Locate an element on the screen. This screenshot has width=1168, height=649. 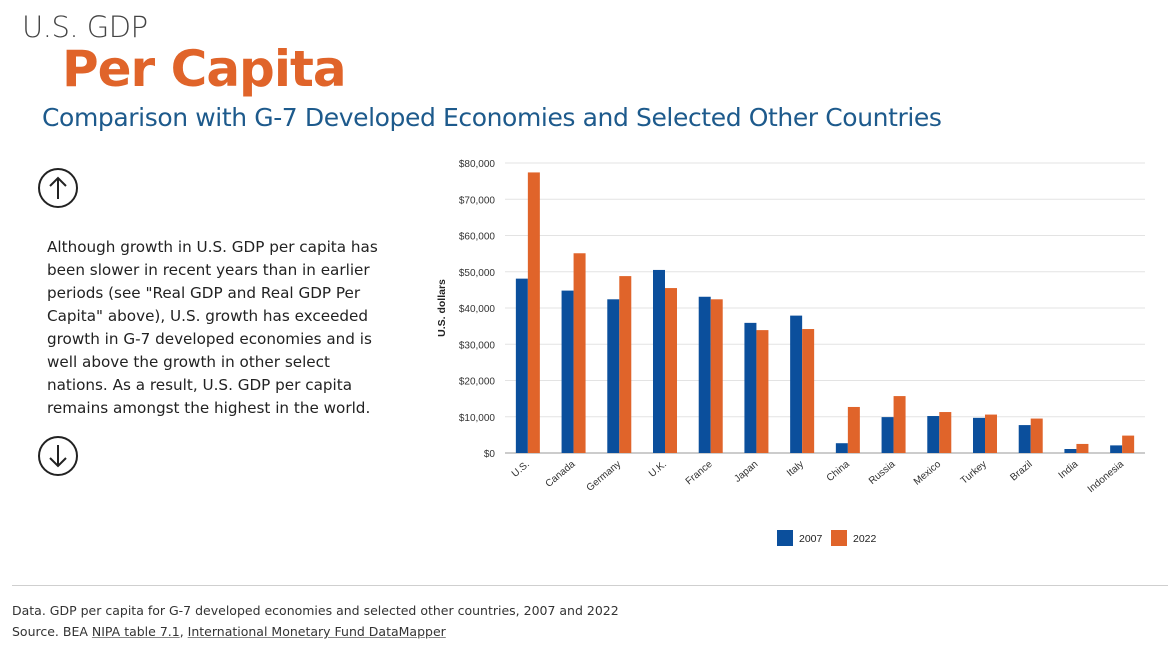
footer-source-prefix: Source. BEA is located at coordinates (52, 631).